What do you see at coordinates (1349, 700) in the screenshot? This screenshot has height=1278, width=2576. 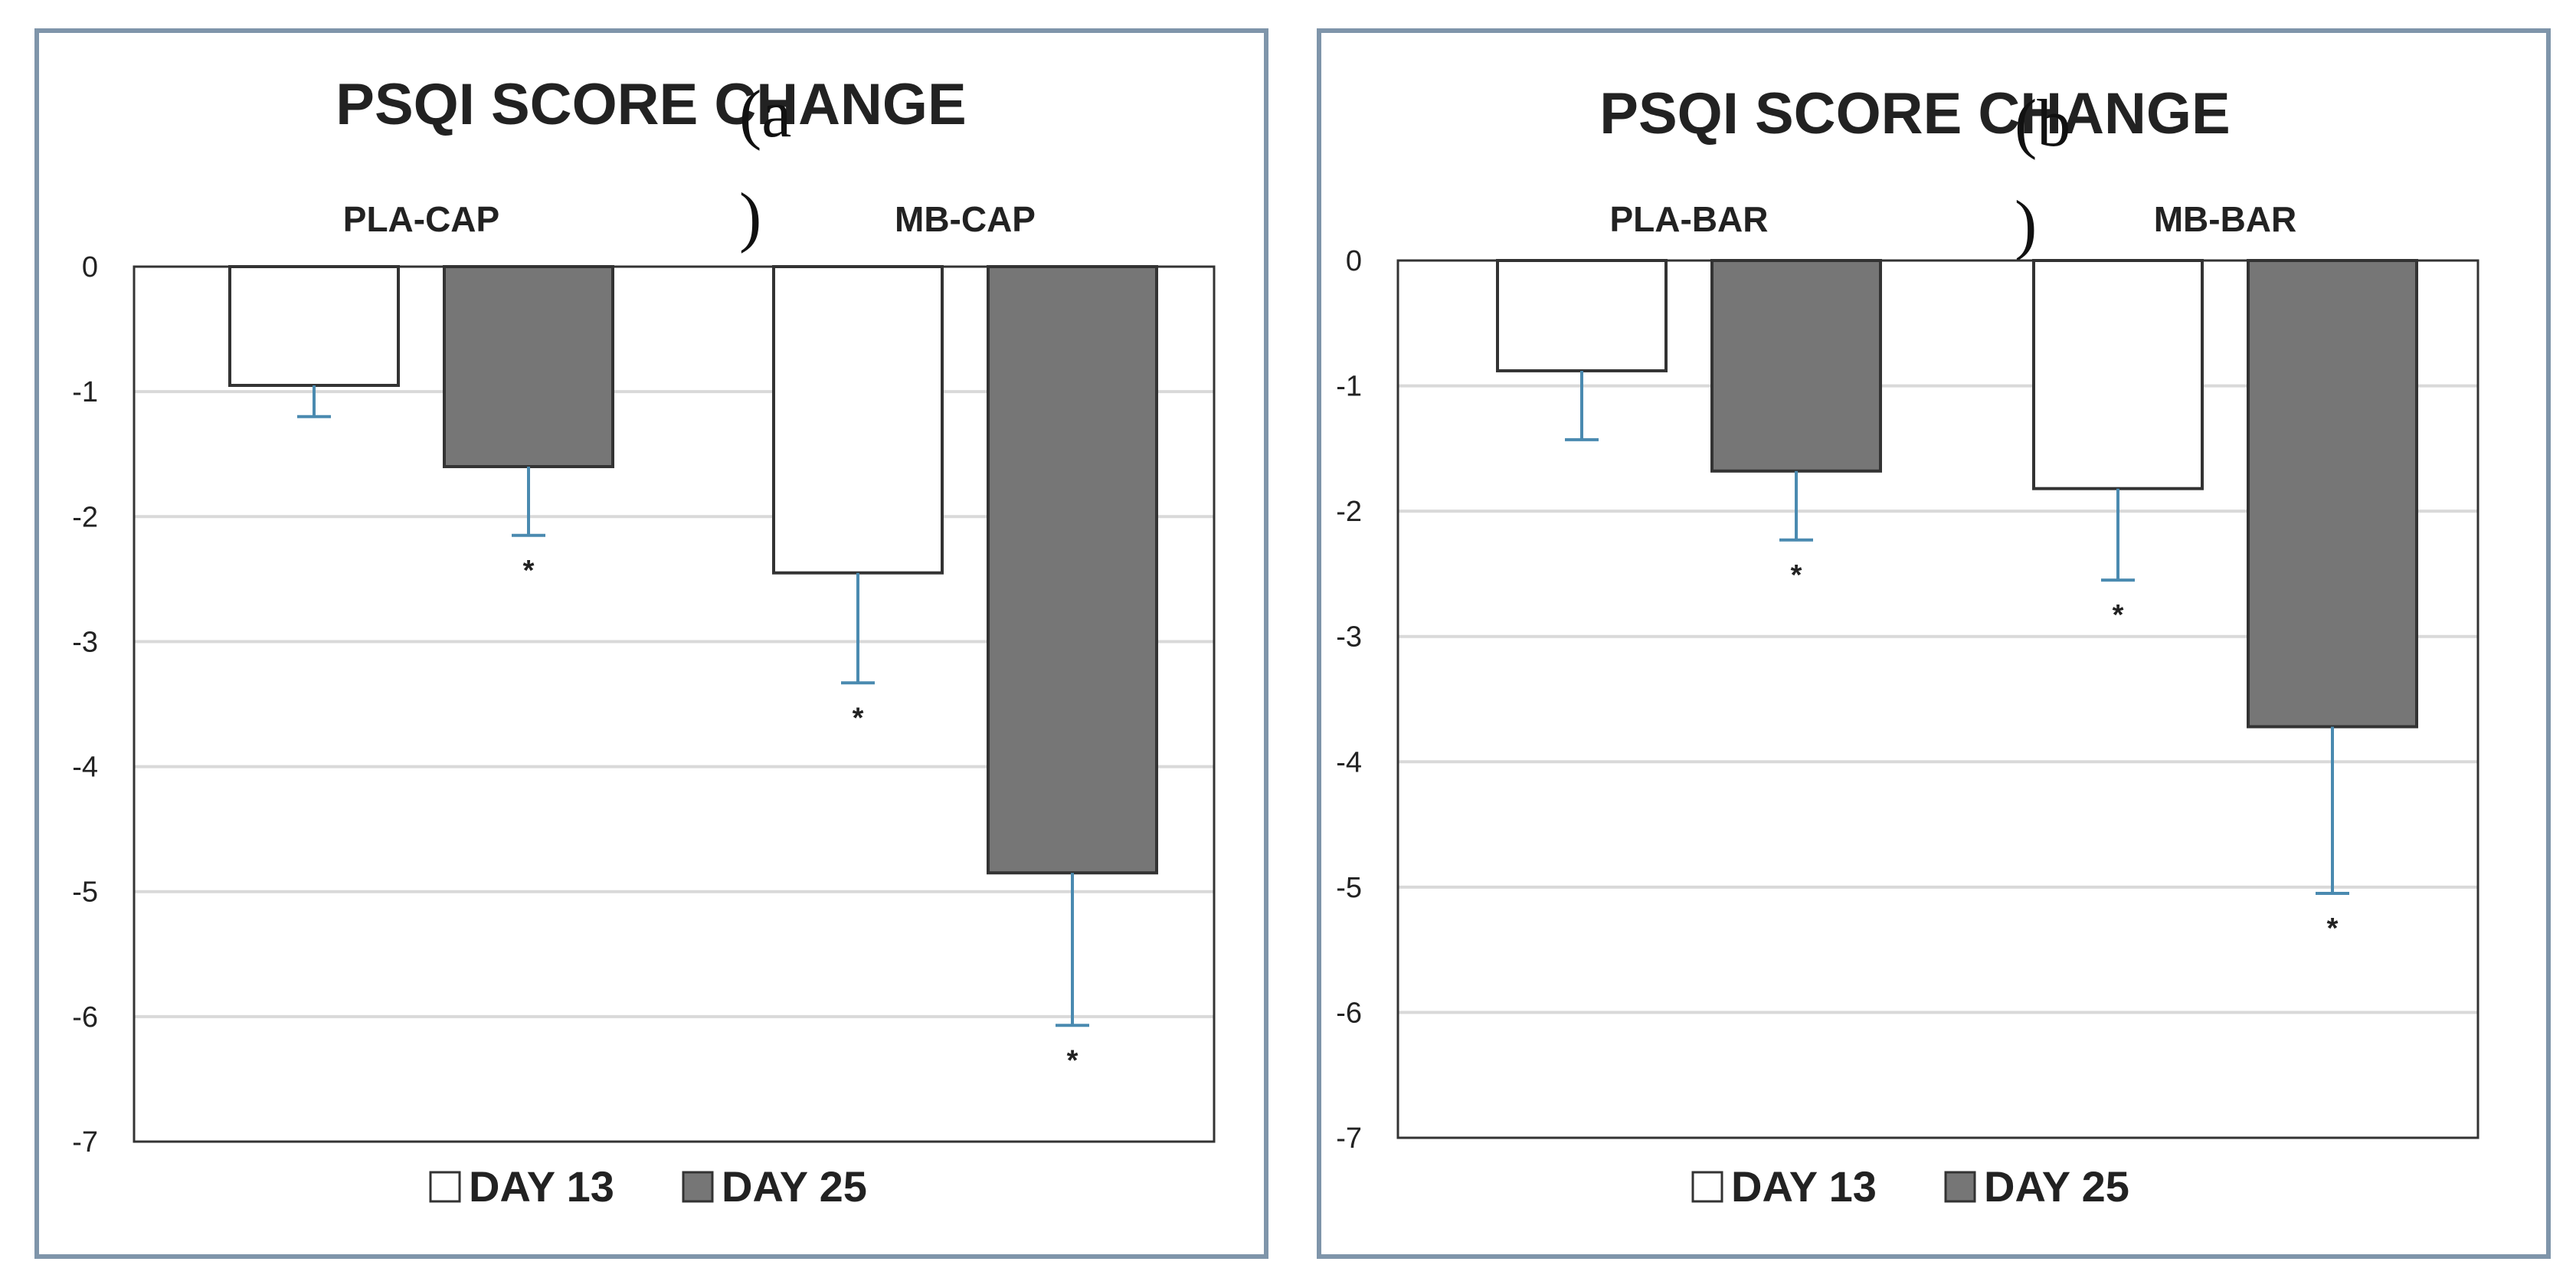 I see `chart-b-y-ticks: 0 -1 -2 -3 -4 -5 -6 -7` at bounding box center [1349, 700].